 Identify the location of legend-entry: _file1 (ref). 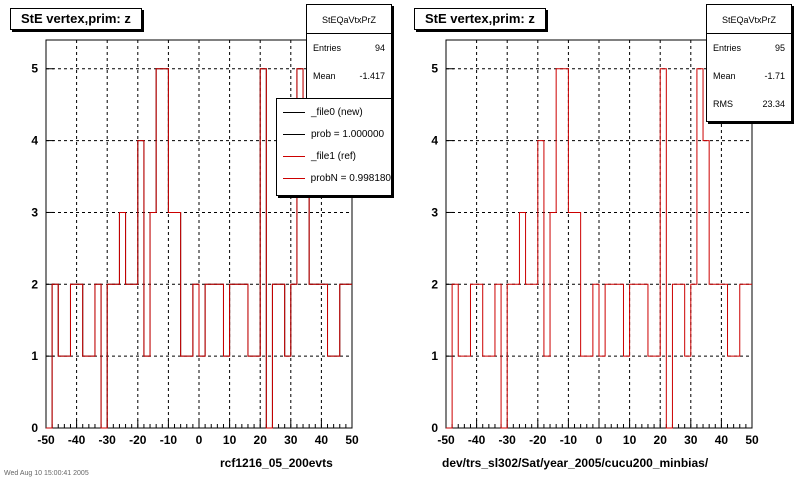
(334, 156).